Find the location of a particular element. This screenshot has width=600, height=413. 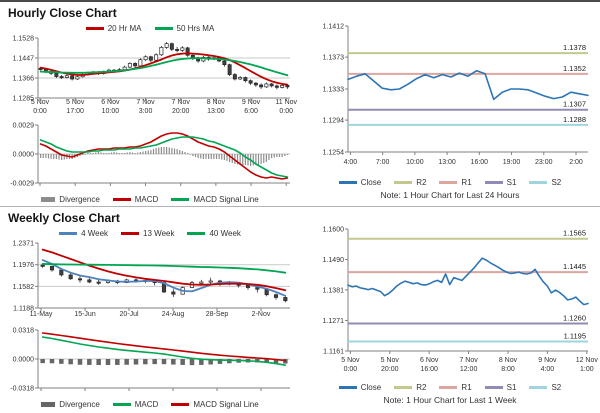

x-tick-label: 2-Nov is located at coordinates (261, 314).